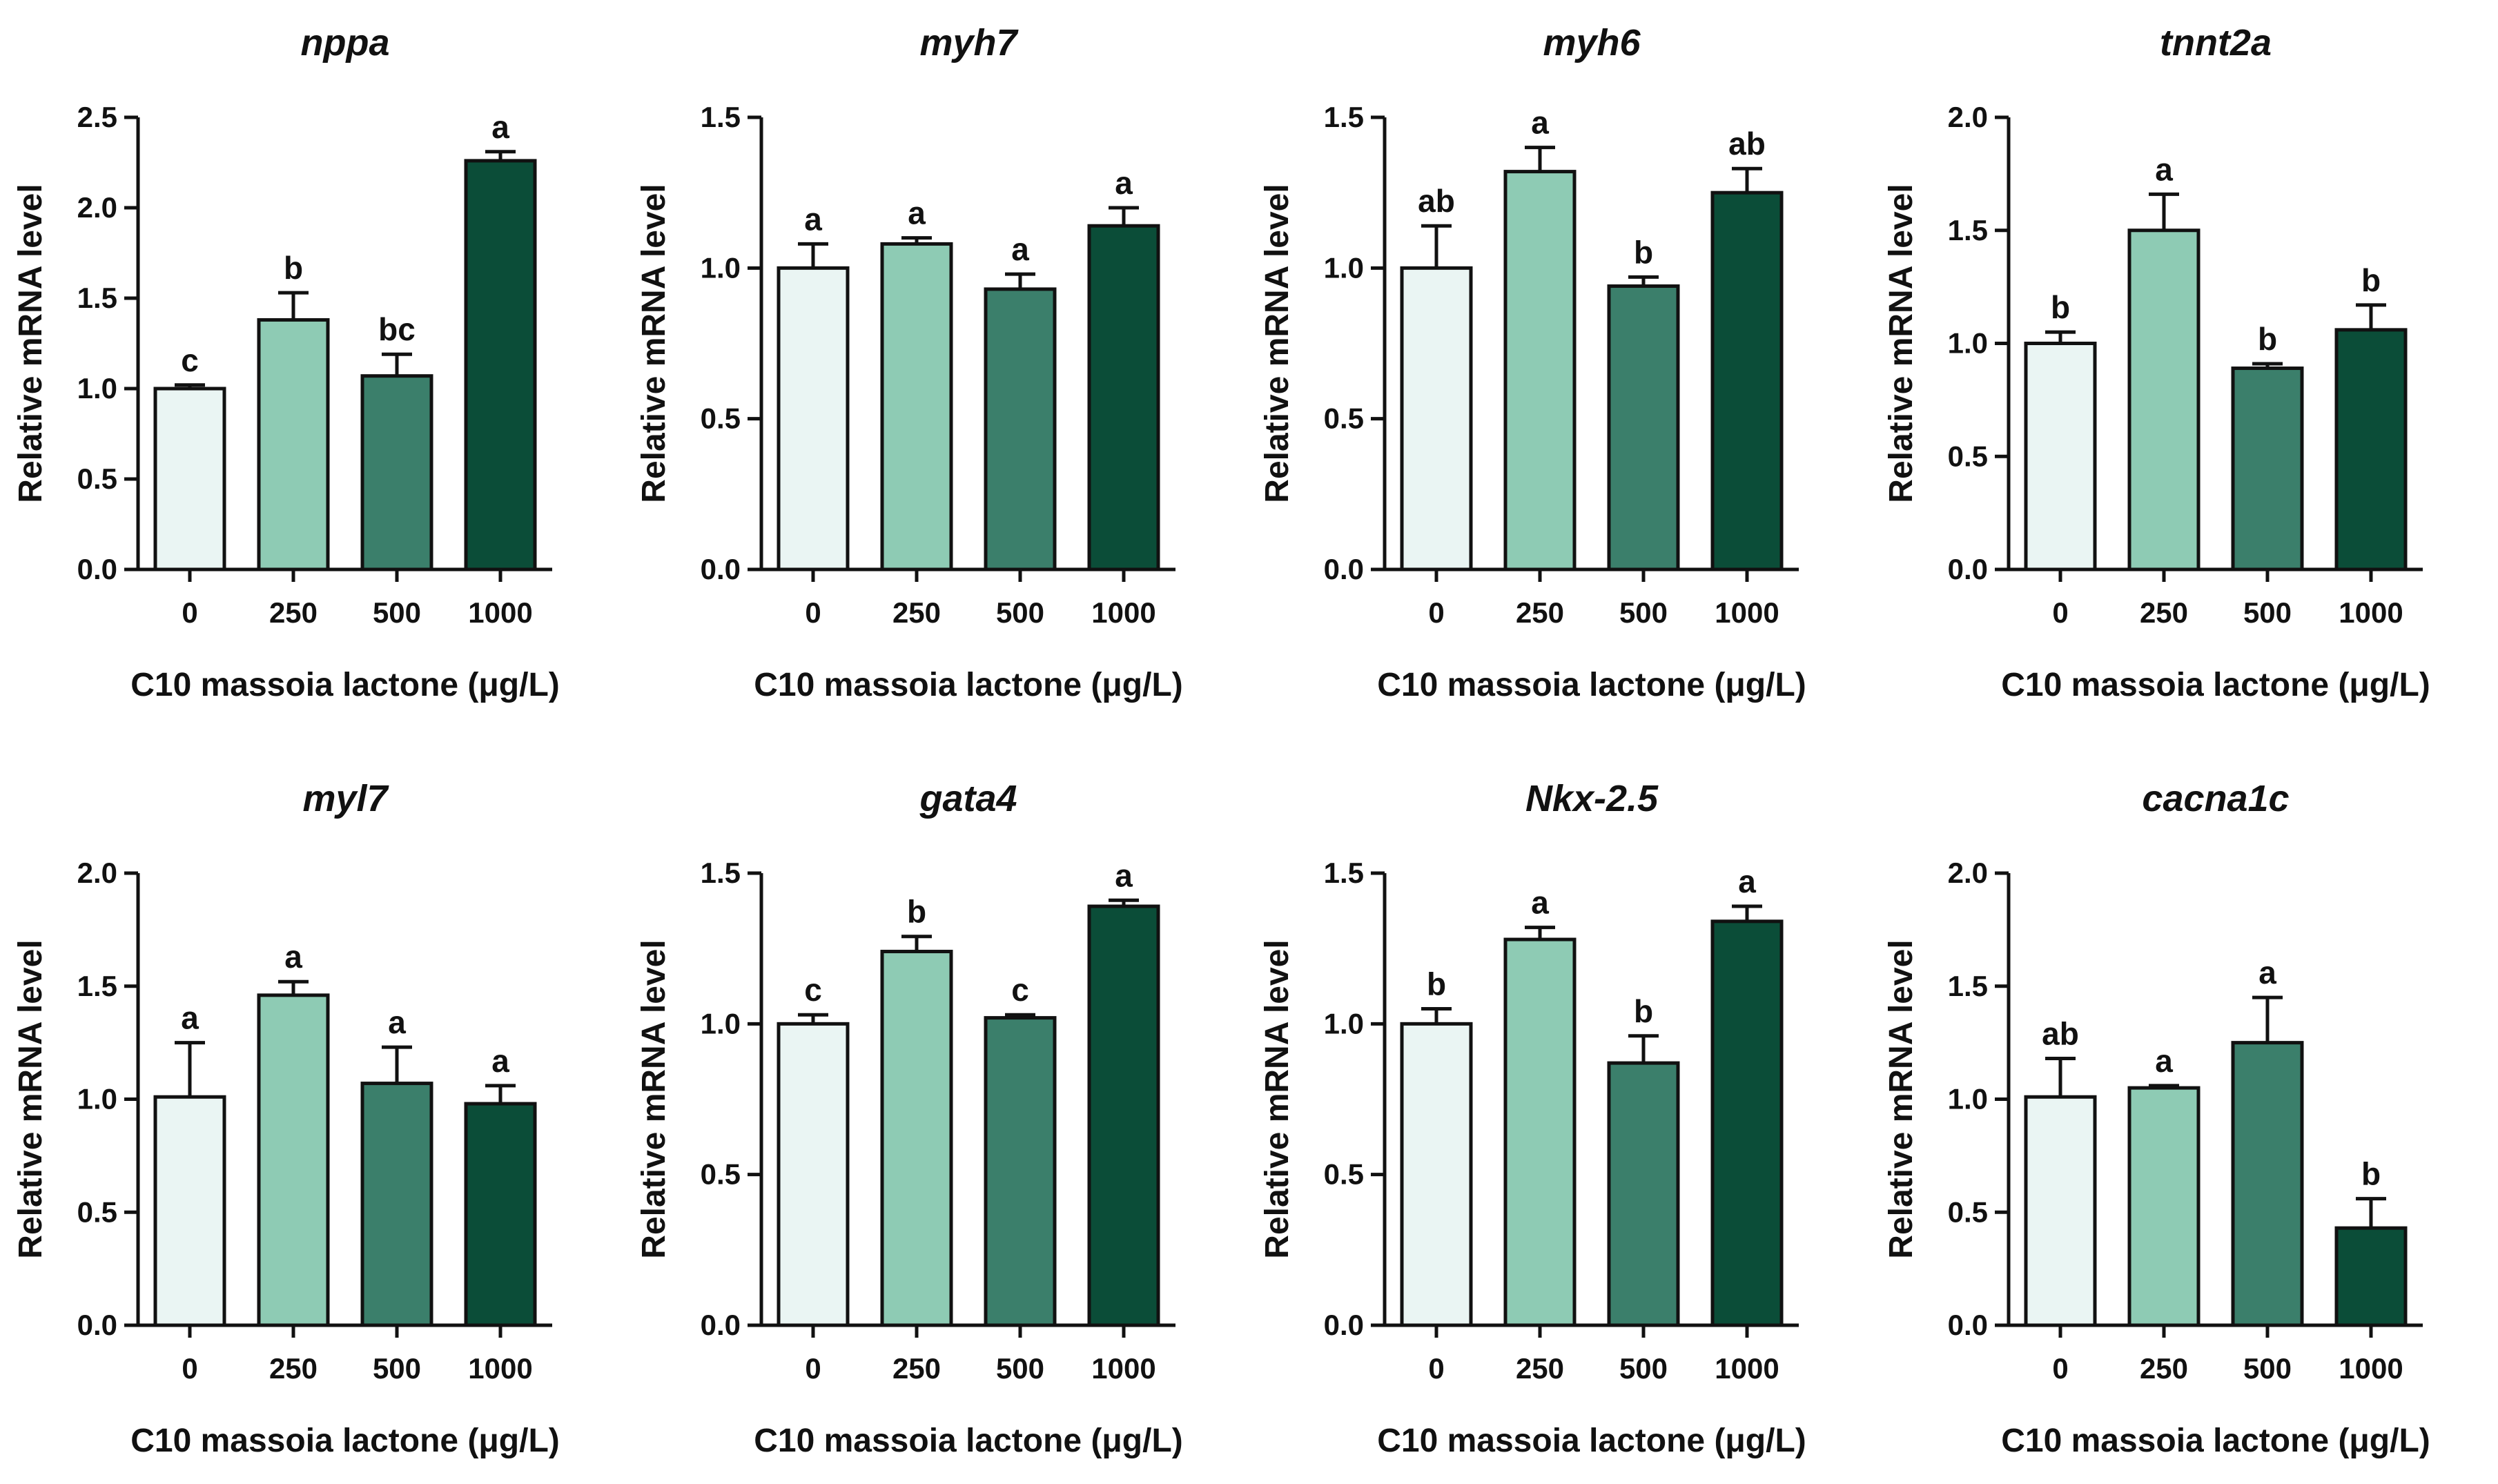 The height and width of the screenshot is (1484, 2498). What do you see at coordinates (397, 329) in the screenshot?
I see `significance-letter: bc` at bounding box center [397, 329].